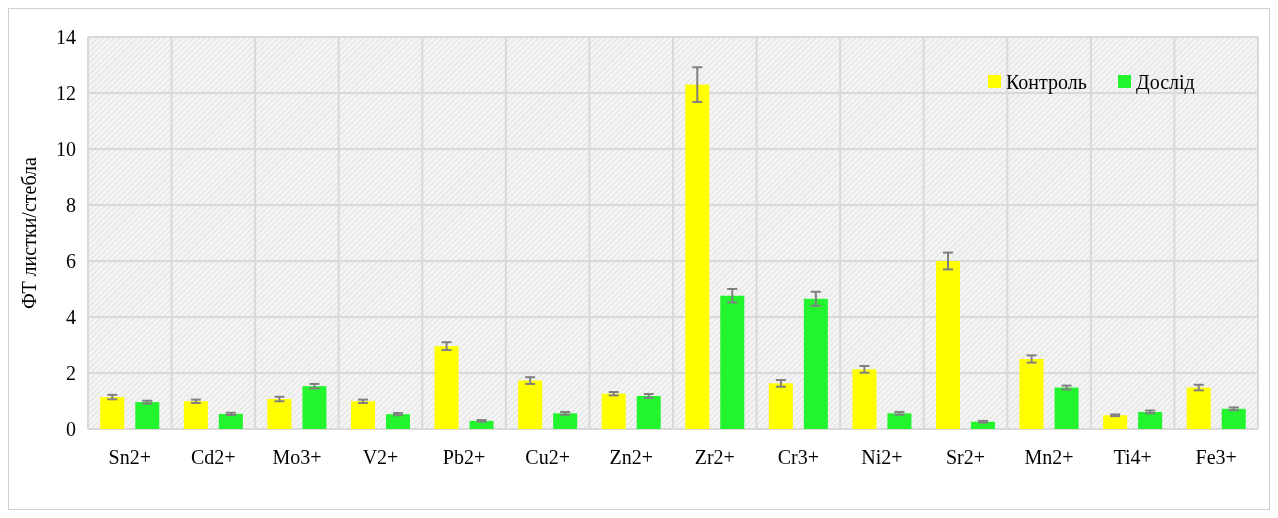 The width and height of the screenshot is (1278, 518). What do you see at coordinates (547, 457) in the screenshot?
I see `x-tick-label: Cu2+` at bounding box center [547, 457].